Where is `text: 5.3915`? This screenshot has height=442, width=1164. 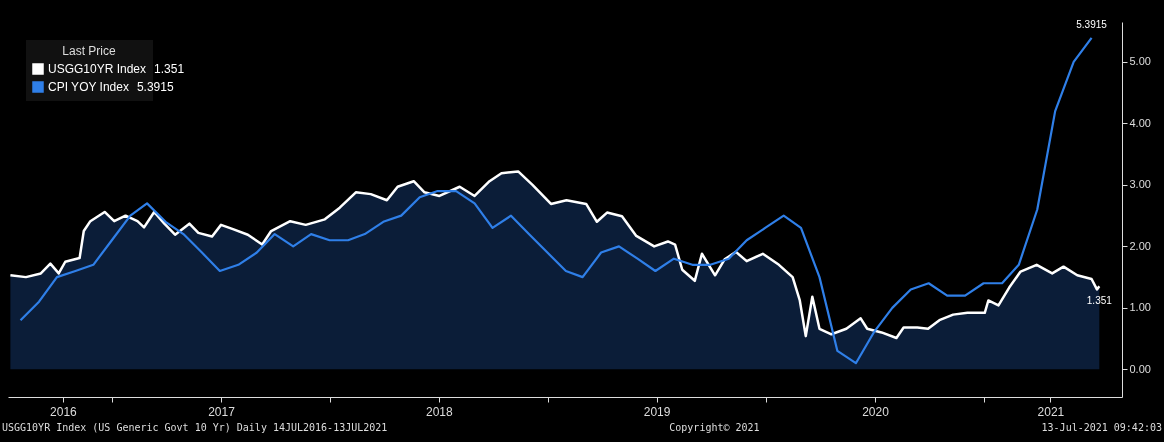 text: 5.3915 is located at coordinates (155, 87).